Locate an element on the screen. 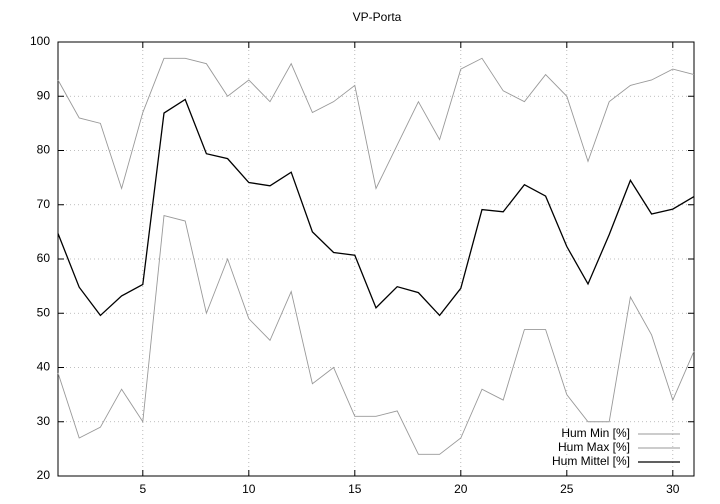 This screenshot has width=720, height=504. x-tick-label: 25 is located at coordinates (567, 489).